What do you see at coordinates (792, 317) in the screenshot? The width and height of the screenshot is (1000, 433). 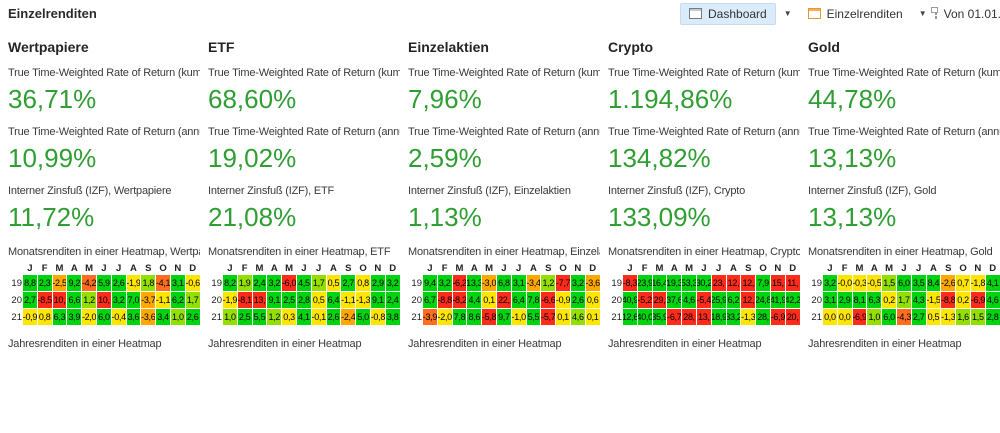 I see `heatmap-cell: 20,` at bounding box center [792, 317].